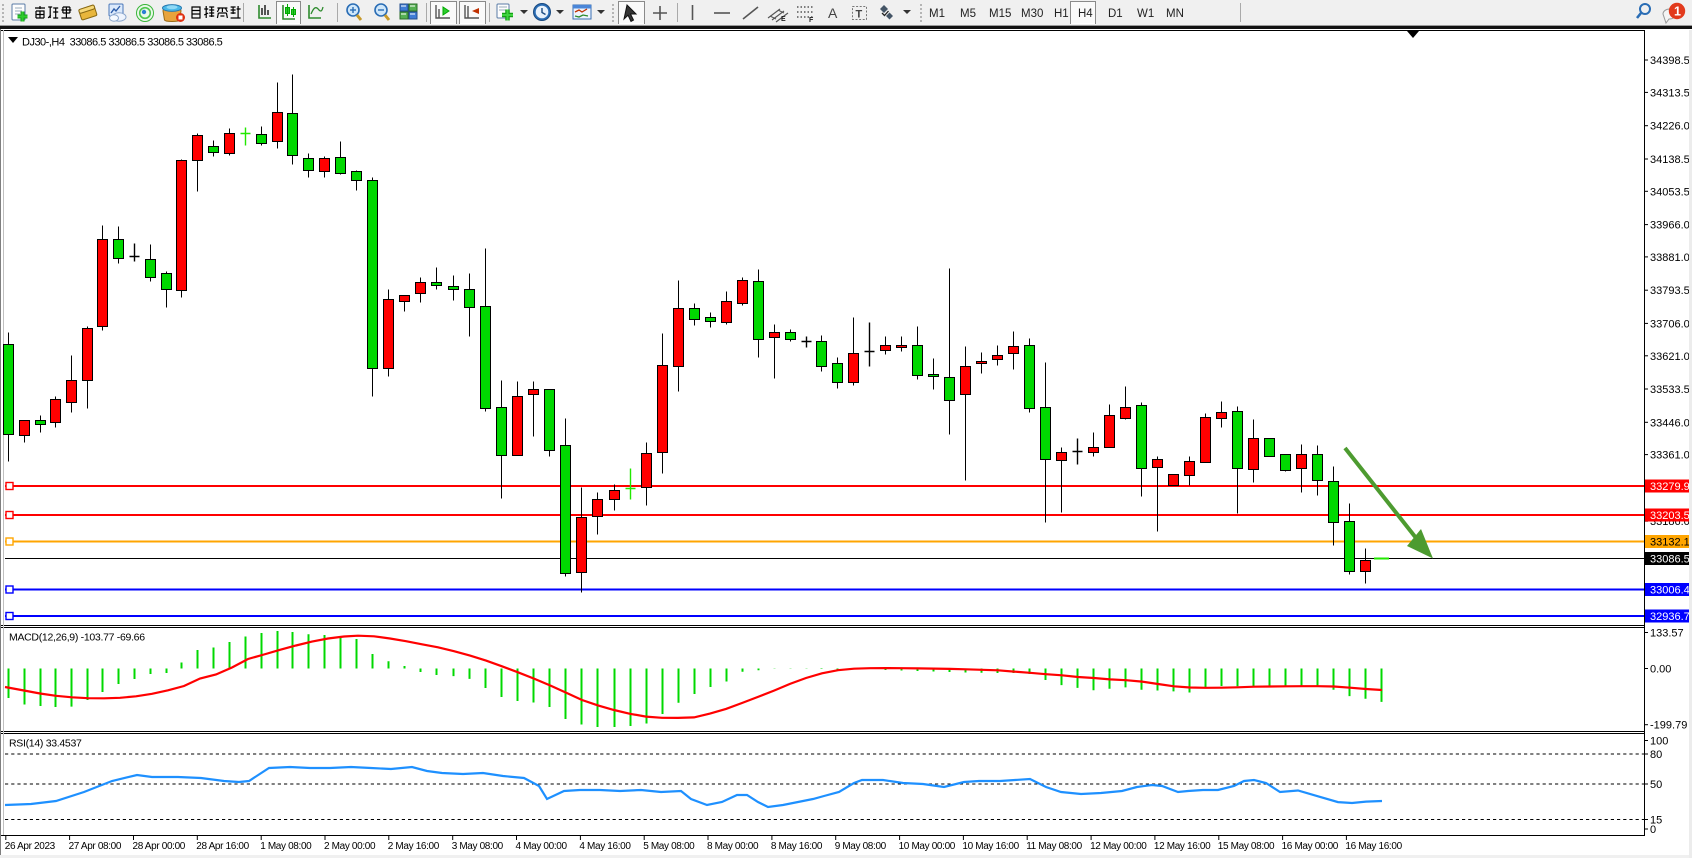 The height and width of the screenshot is (858, 1692). What do you see at coordinates (861, 846) in the screenshot?
I see `svg-text: 9 May 08:00` at bounding box center [861, 846].